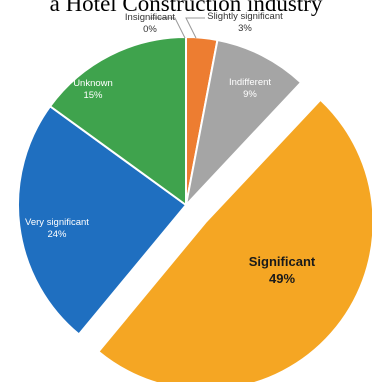 This screenshot has height=382, width=372. Describe the element at coordinates (93, 95) in the screenshot. I see `slice-percent-unknown: 15%` at that location.